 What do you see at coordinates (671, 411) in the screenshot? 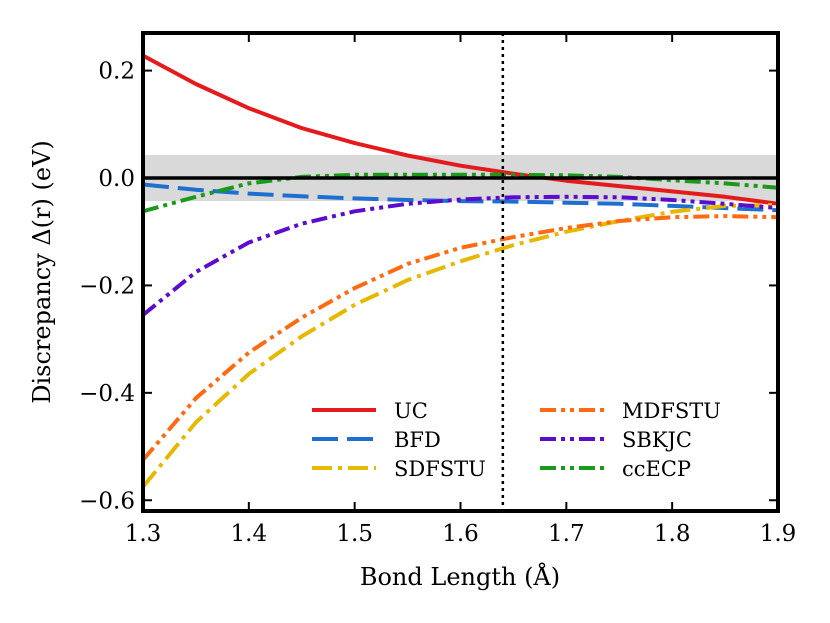
I see `legend-label-mdfstu: MDFSTU` at bounding box center [671, 411].